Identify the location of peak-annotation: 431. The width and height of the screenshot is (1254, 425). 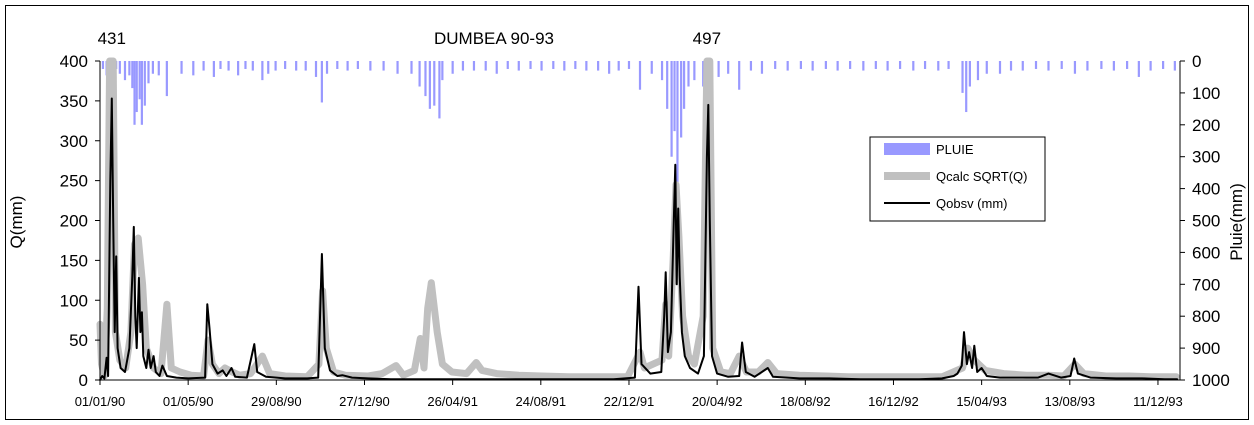
(112, 38).